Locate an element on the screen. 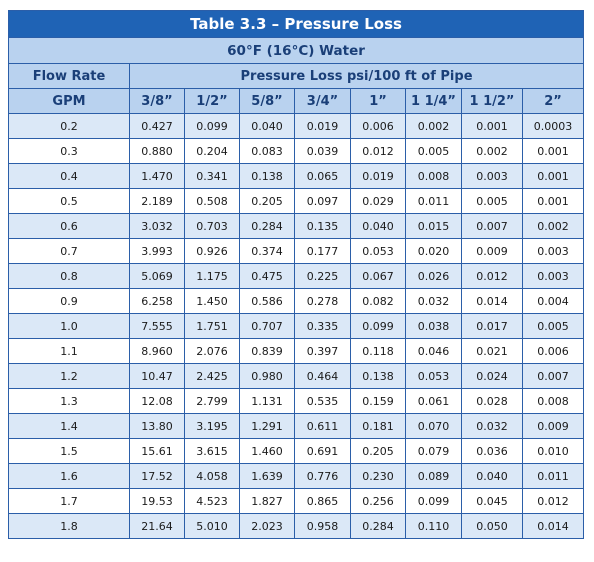 This screenshot has height=562, width=594. pressure-loss-cell: 0.464 is located at coordinates (322, 376).